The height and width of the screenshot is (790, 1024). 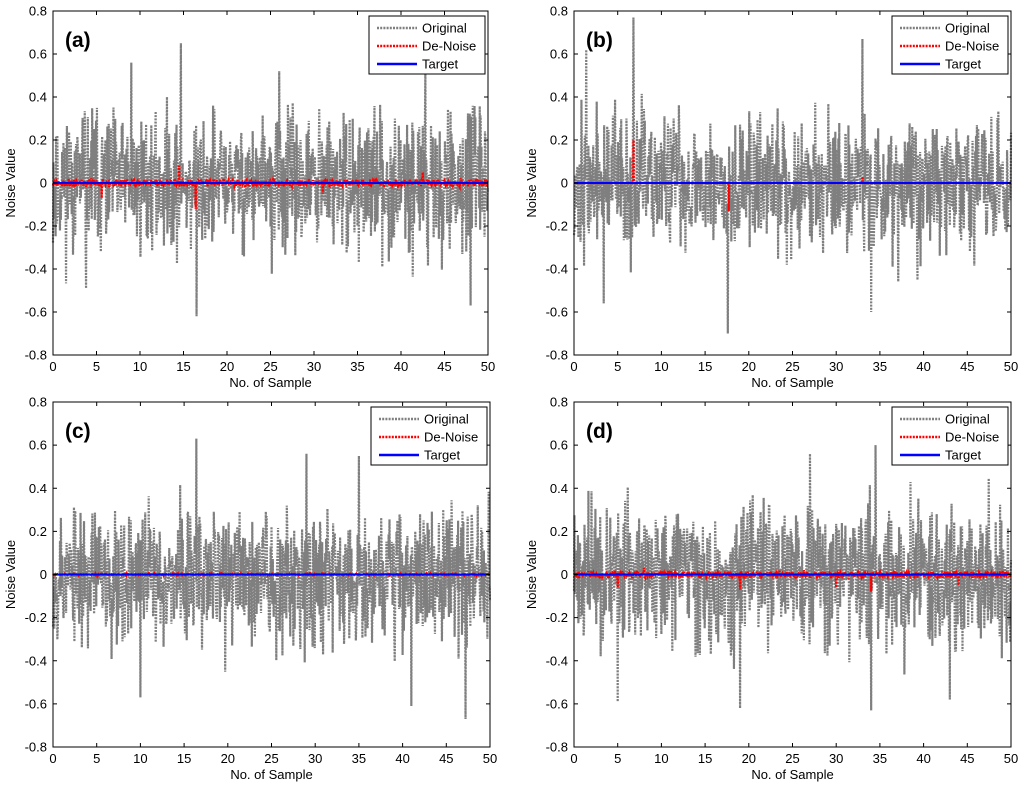 What do you see at coordinates (599, 431) in the screenshot?
I see `panel-label: (d)` at bounding box center [599, 431].